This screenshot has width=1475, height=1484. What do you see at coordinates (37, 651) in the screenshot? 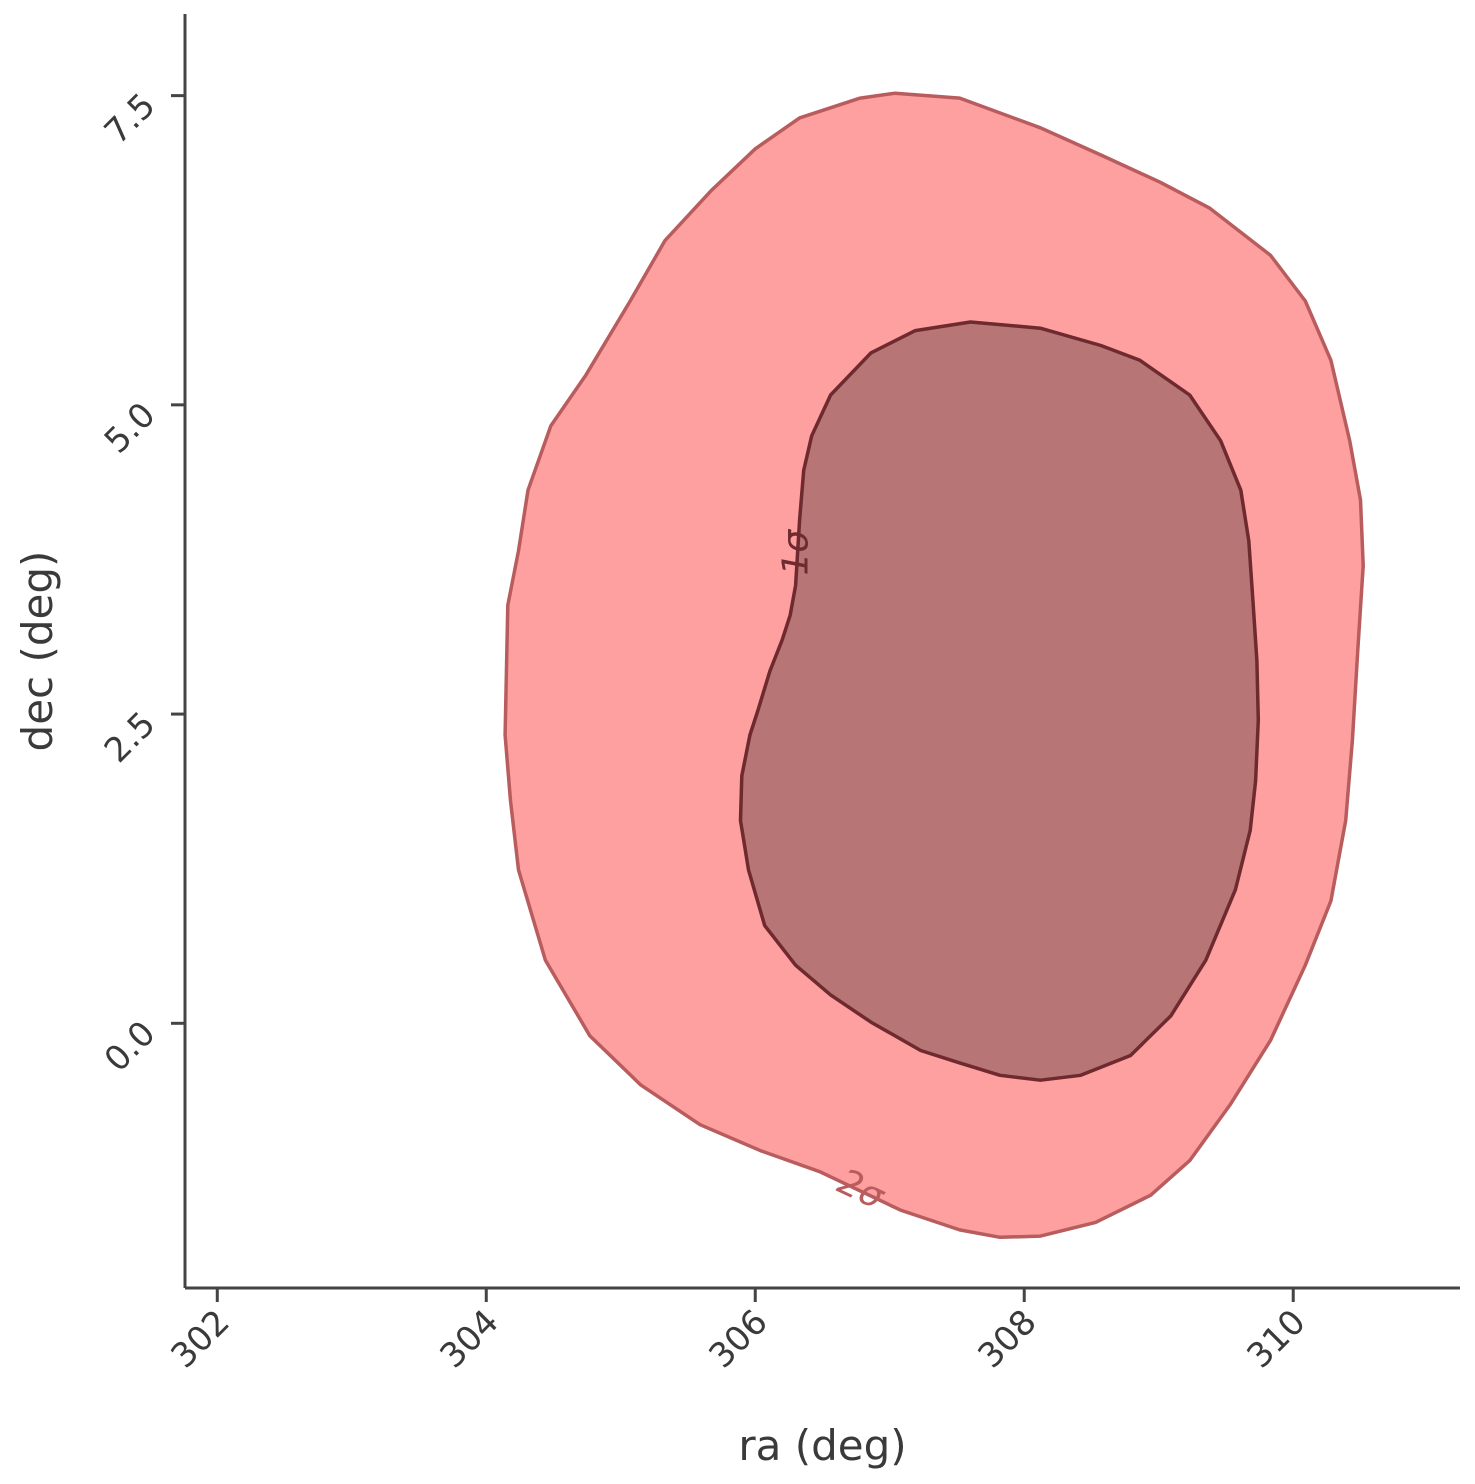
I see `y-axis-label: dec (deg)` at bounding box center [37, 651].